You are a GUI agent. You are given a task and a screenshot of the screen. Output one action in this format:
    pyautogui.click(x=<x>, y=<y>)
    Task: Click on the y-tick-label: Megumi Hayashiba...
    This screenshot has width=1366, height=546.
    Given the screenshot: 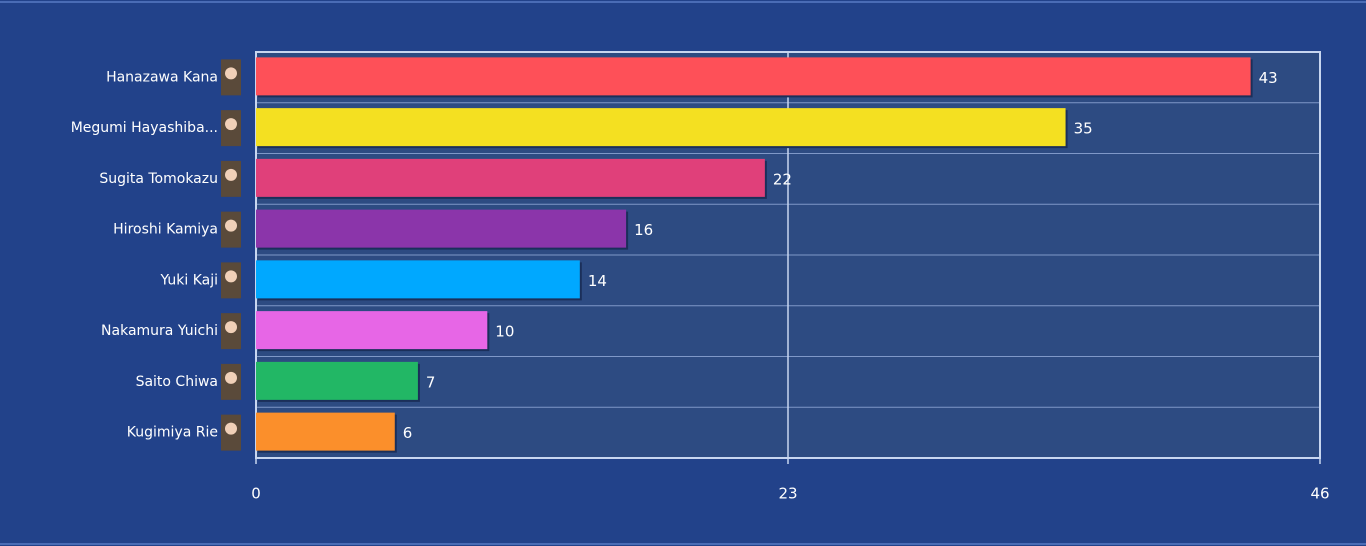 What is the action you would take?
    pyautogui.click(x=144, y=128)
    